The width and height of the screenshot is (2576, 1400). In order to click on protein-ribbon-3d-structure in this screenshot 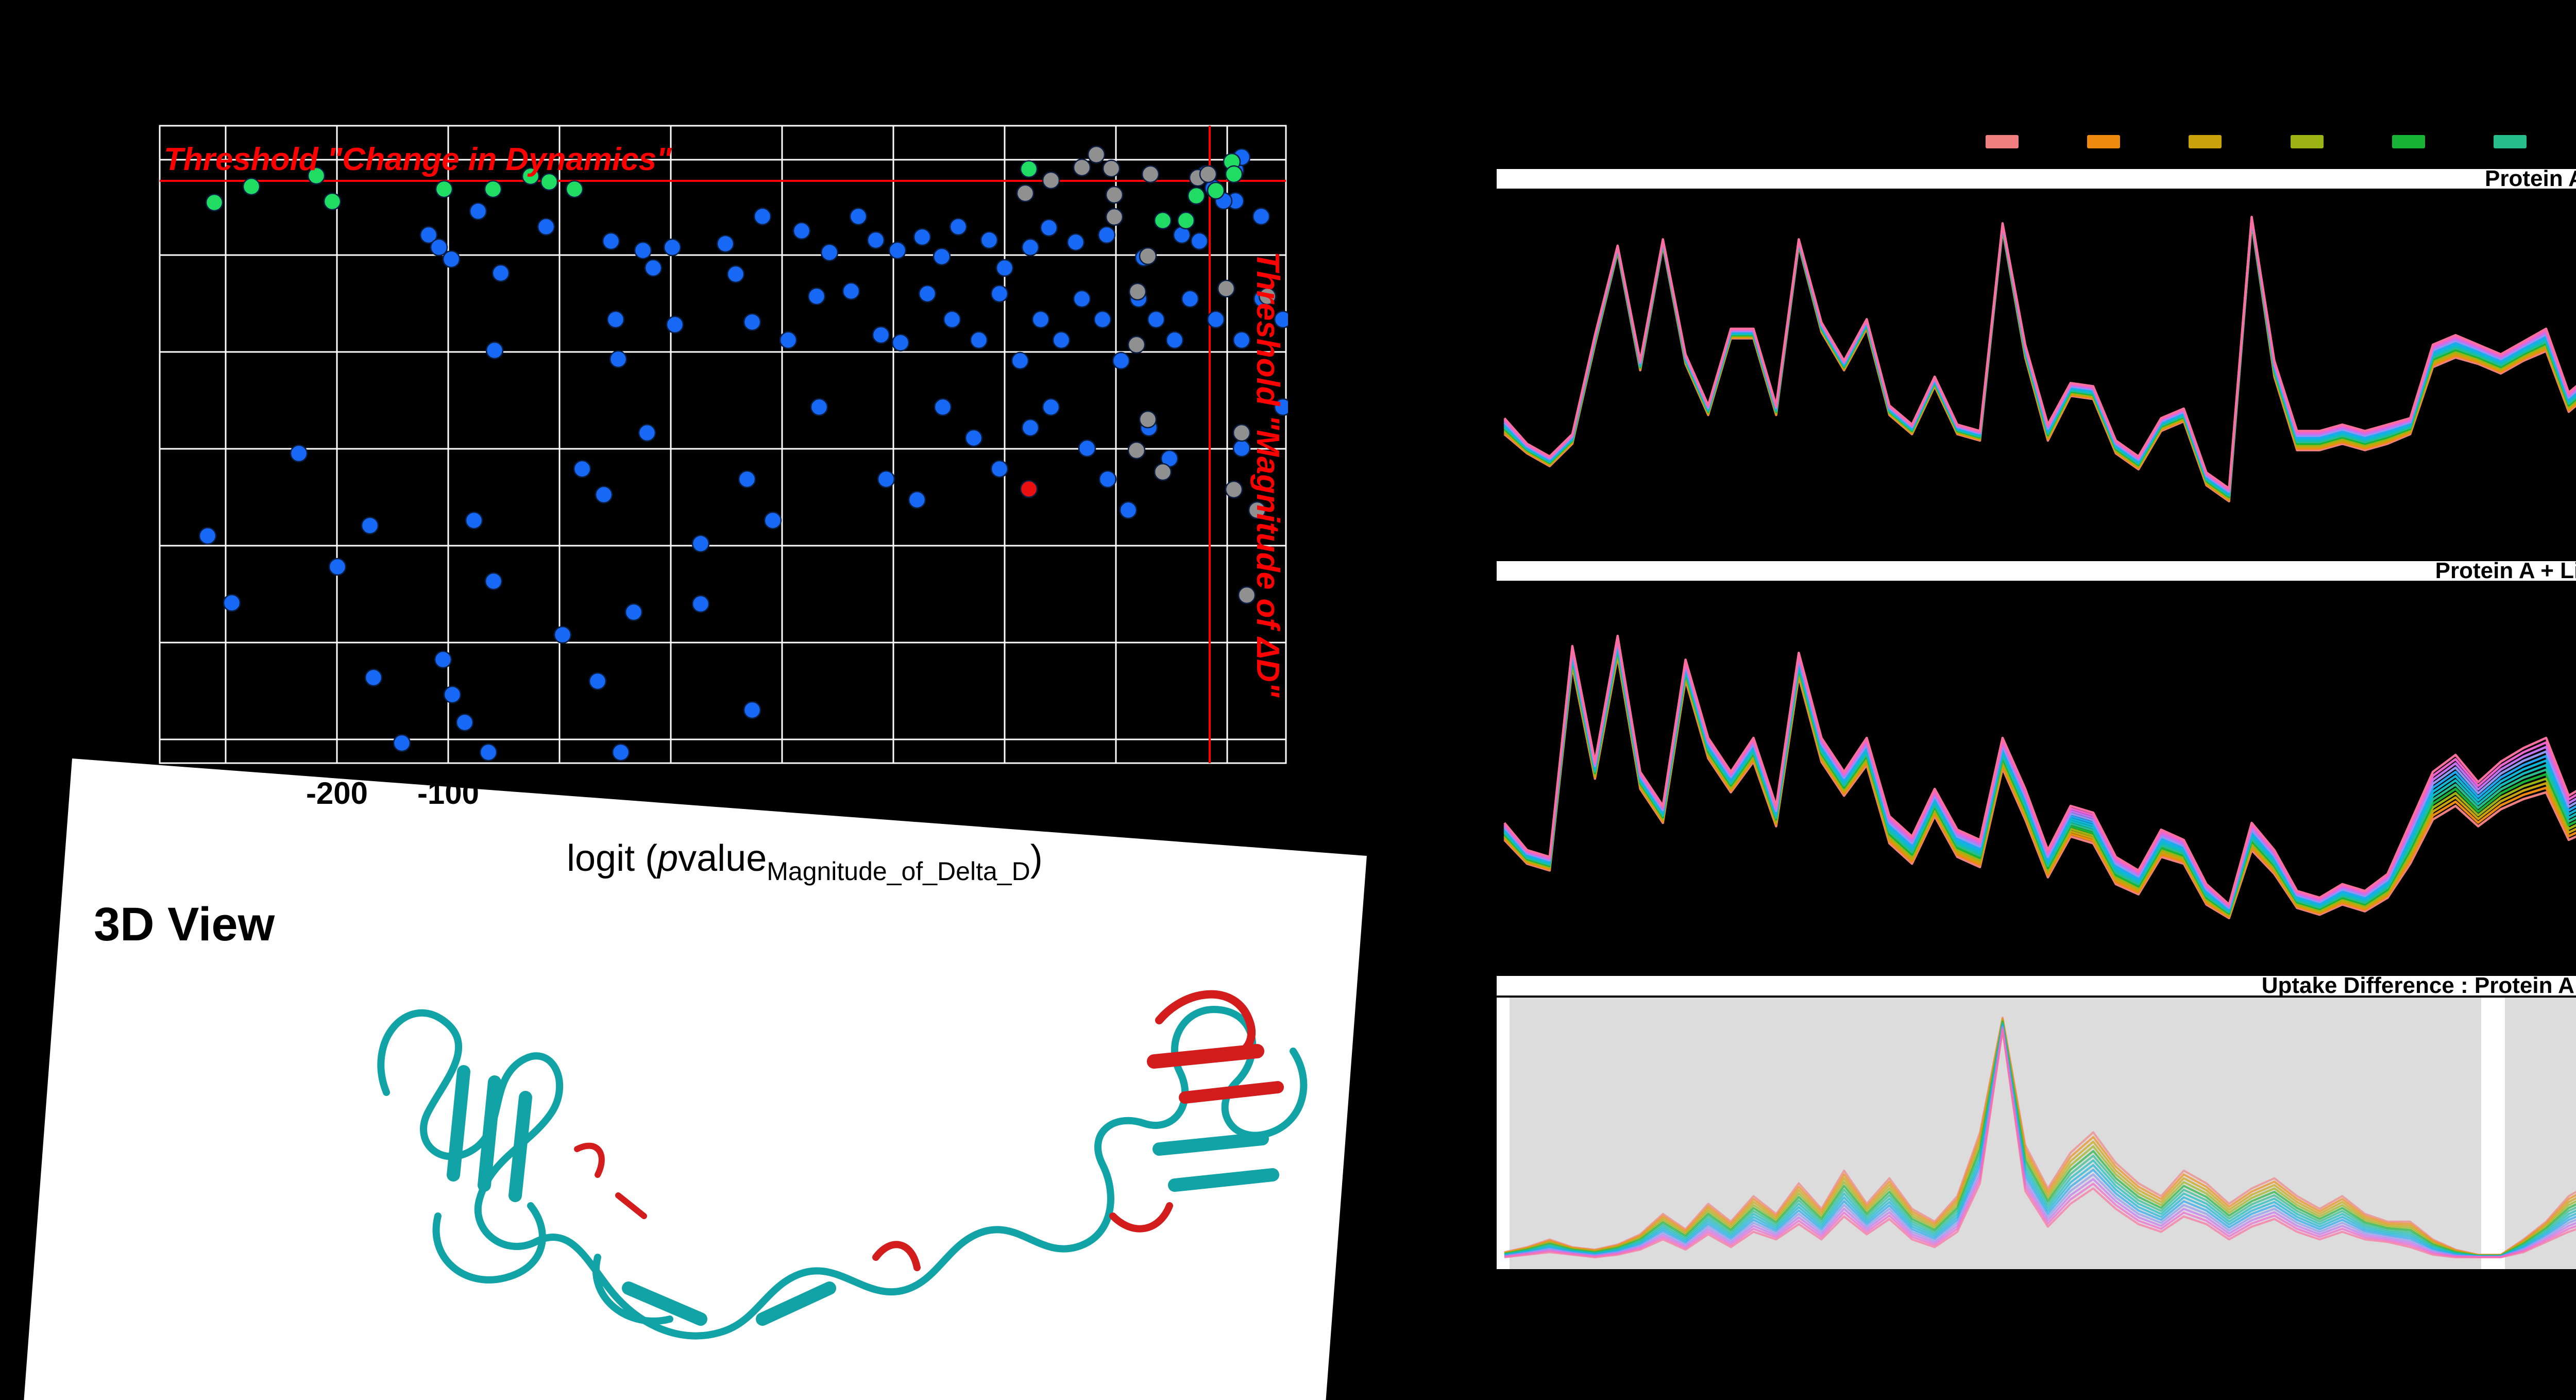, I will do `click(824, 1163)`.